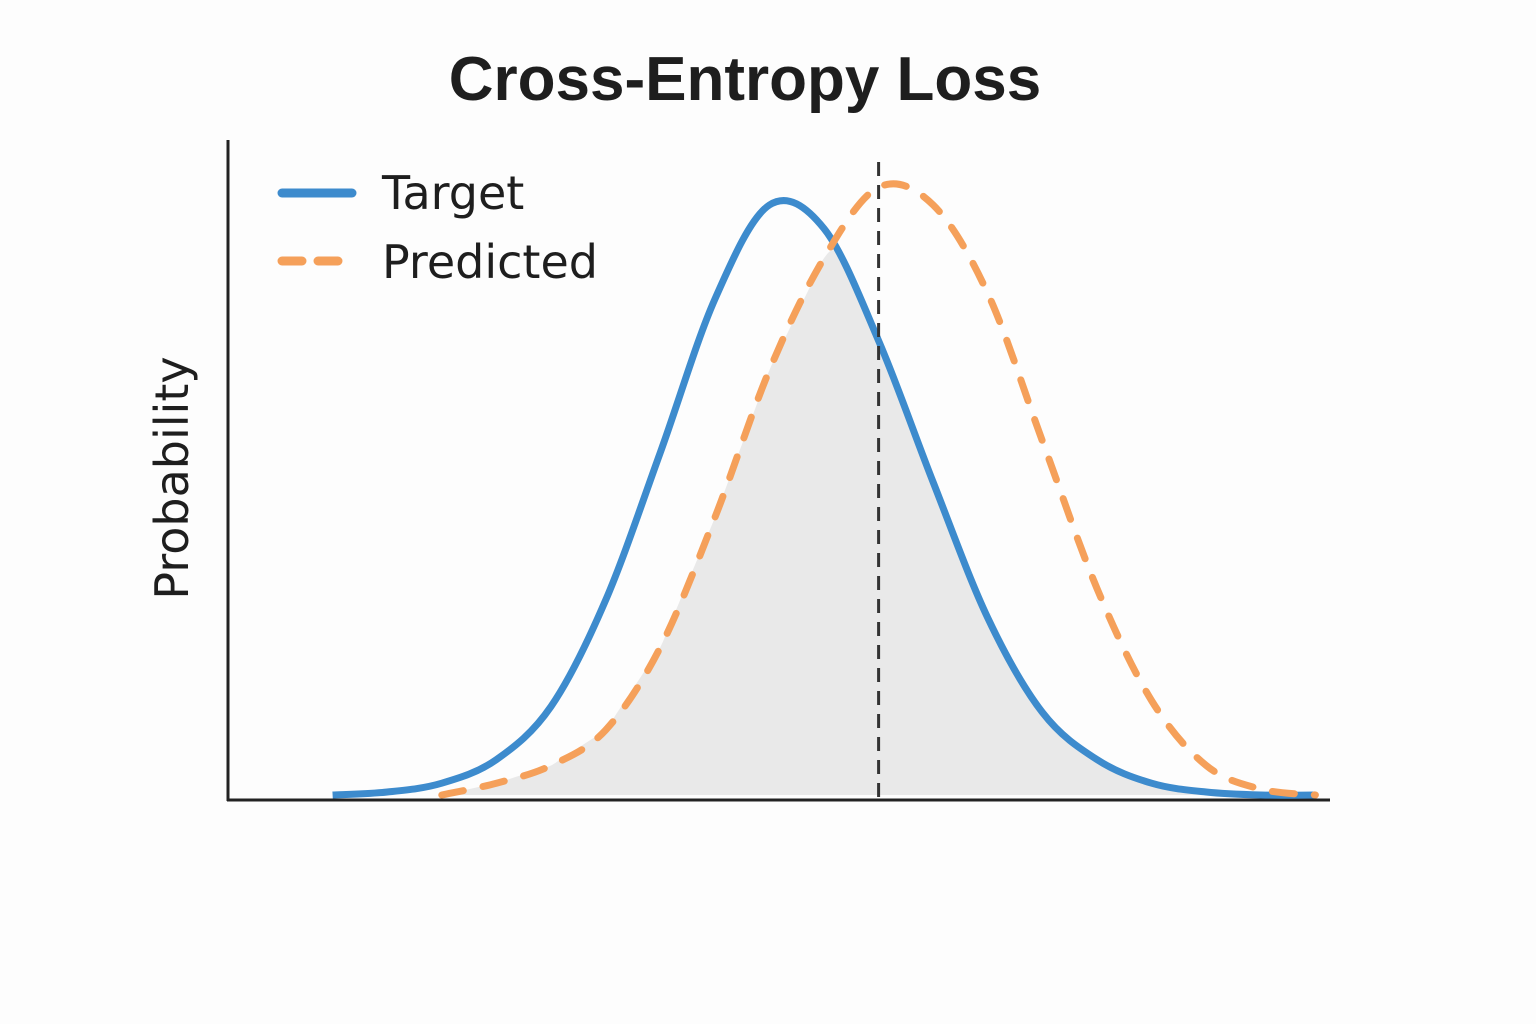  Describe the element at coordinates (490, 262) in the screenshot. I see `legend-label-predicted: Predicted` at that location.